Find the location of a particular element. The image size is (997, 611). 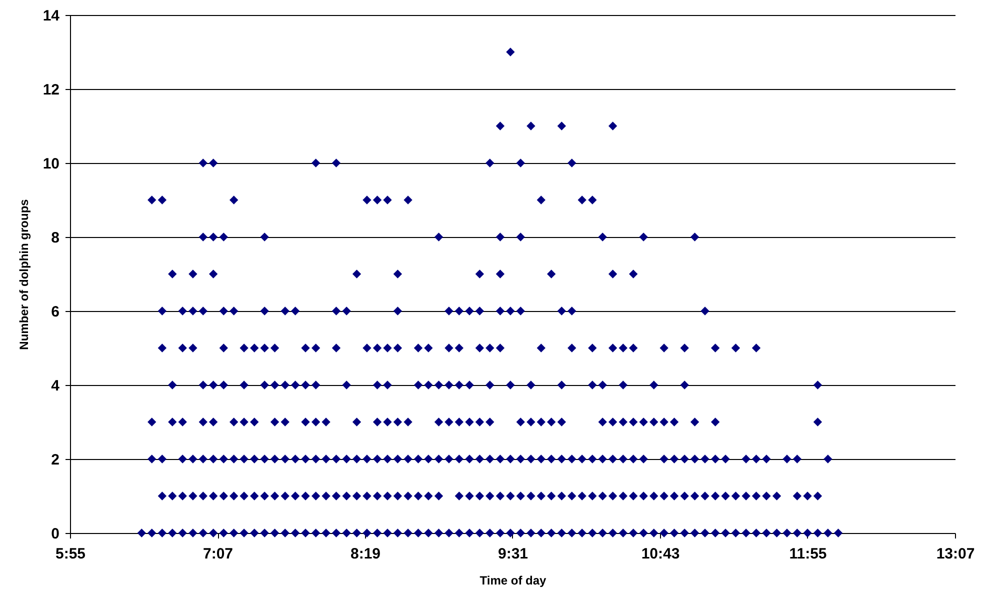

y-tick-label: 4 is located at coordinates (55, 386).